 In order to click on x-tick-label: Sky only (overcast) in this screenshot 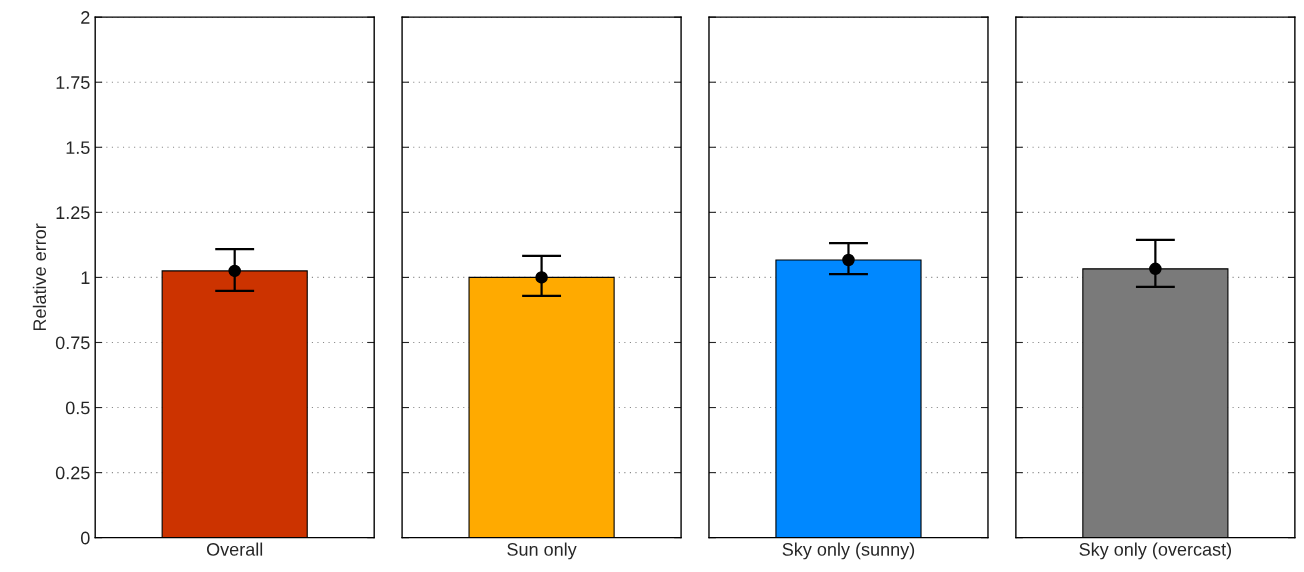, I will do `click(1155, 551)`.